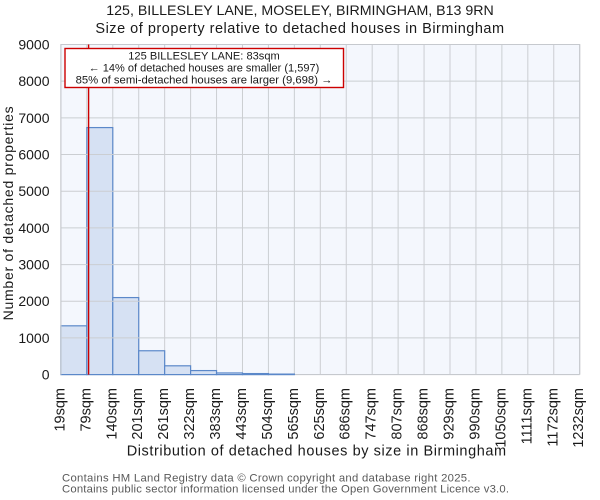  What do you see at coordinates (33, 191) in the screenshot?
I see `svg-text: 5000` at bounding box center [33, 191].